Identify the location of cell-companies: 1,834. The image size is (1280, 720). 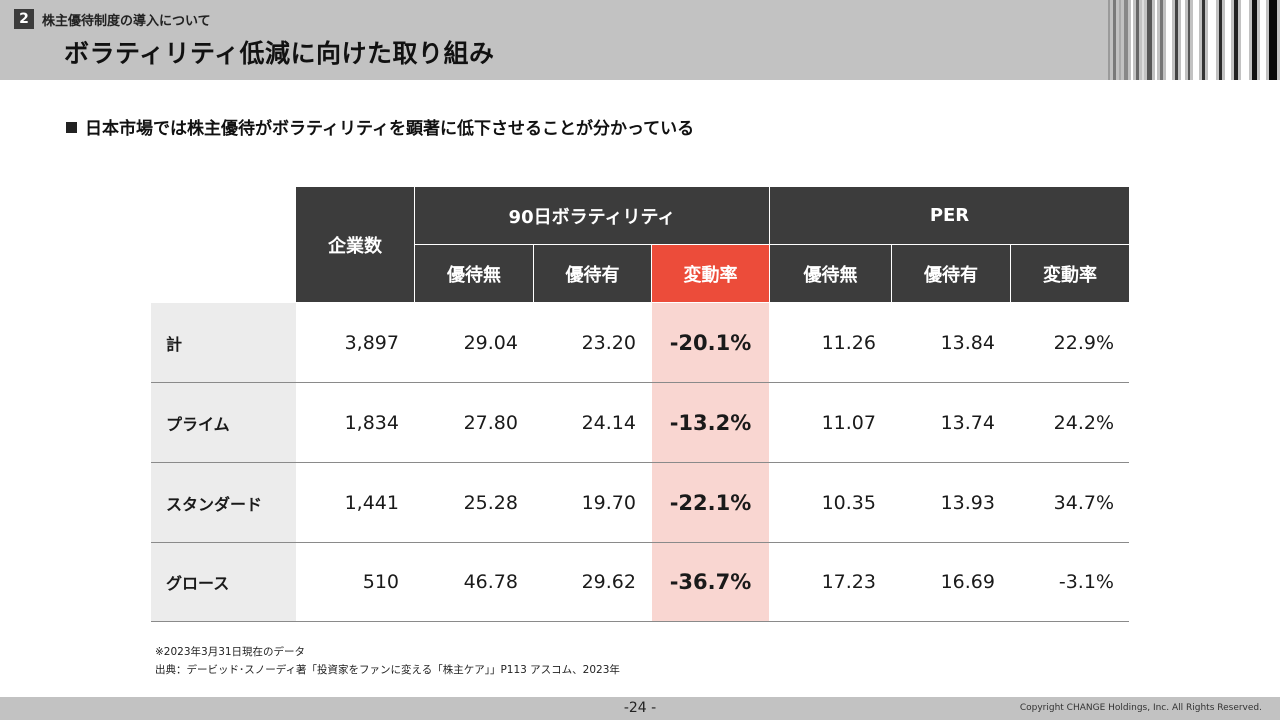
(371, 422).